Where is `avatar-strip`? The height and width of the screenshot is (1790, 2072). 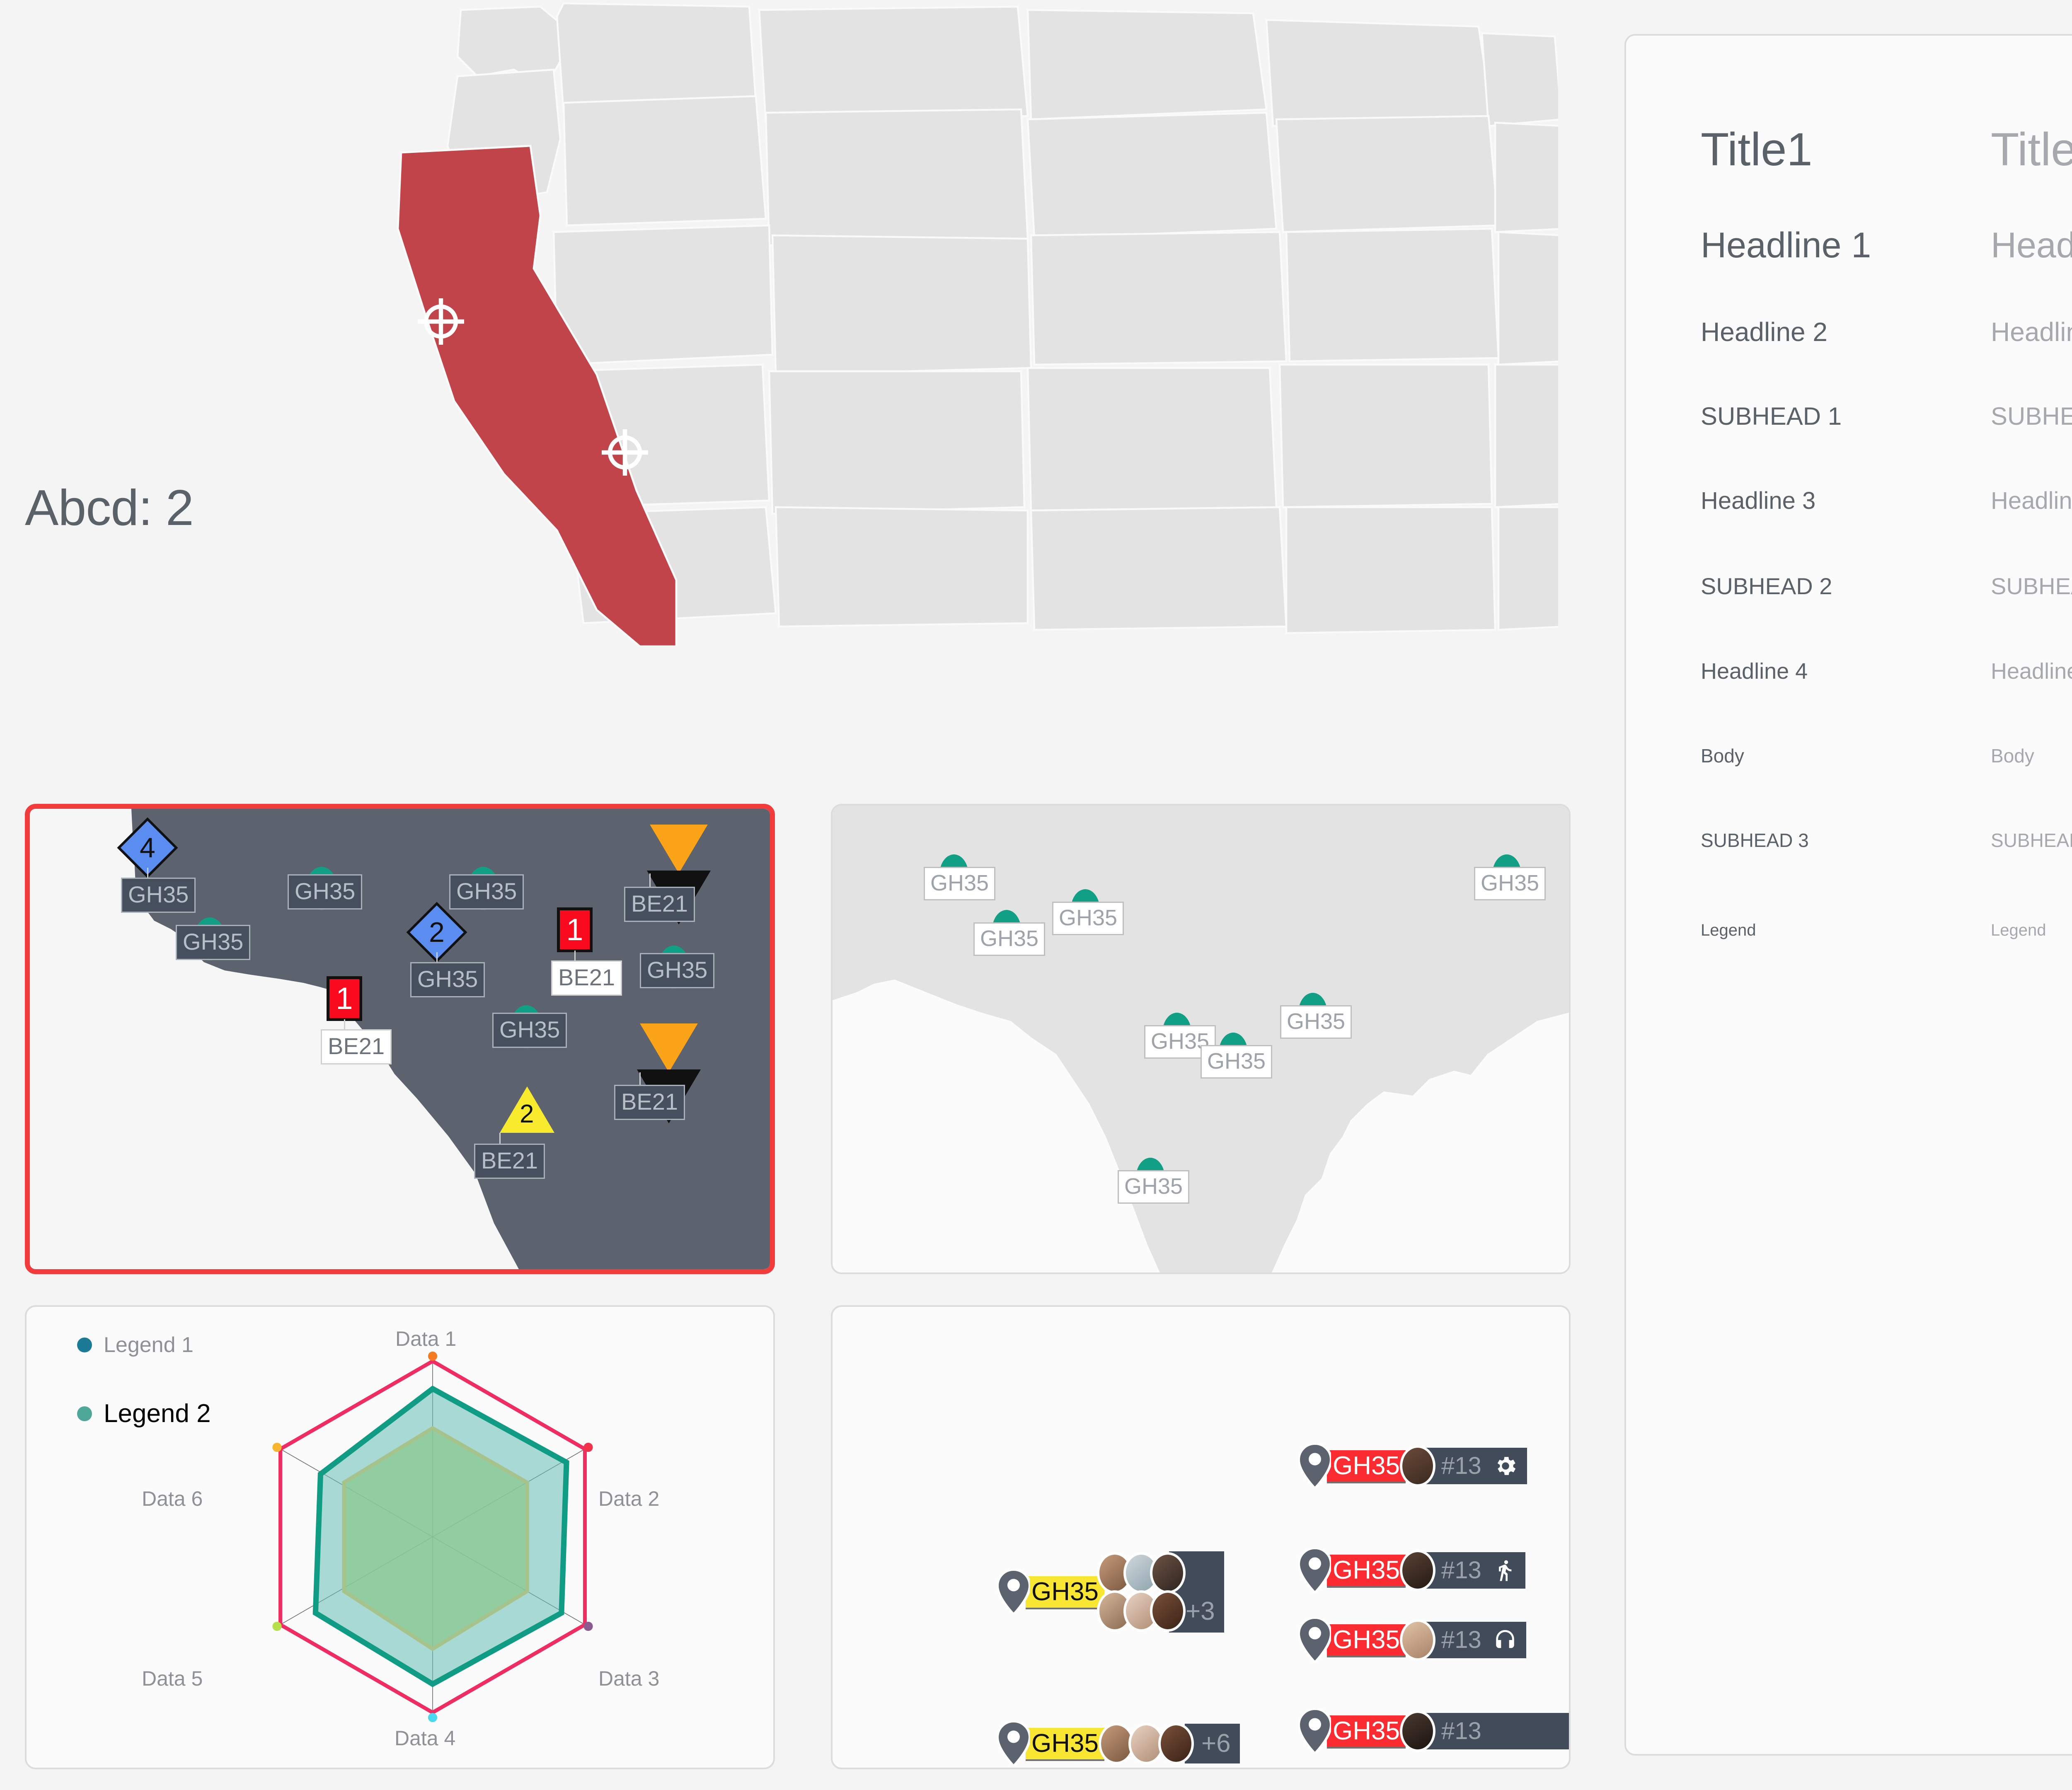 avatar-strip is located at coordinates (1146, 1743).